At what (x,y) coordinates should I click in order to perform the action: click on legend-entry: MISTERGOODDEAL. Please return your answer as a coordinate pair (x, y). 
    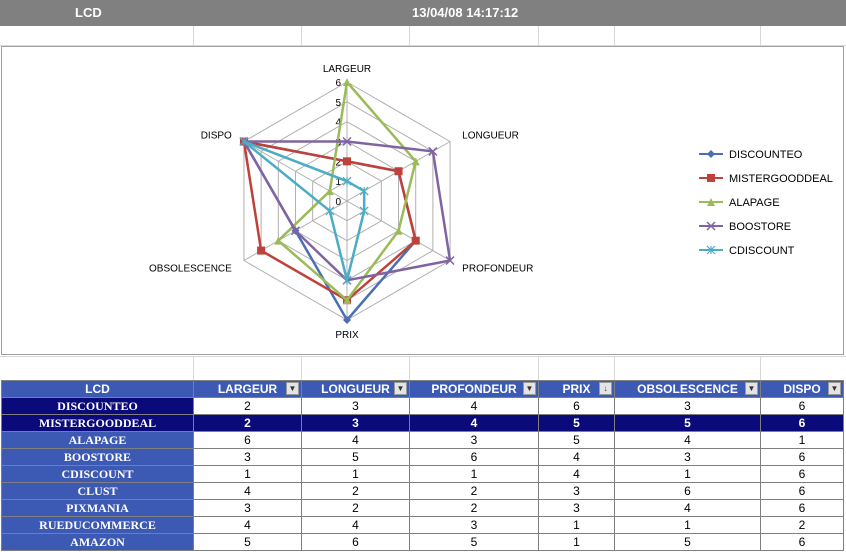
    Looking at the image, I should click on (781, 179).